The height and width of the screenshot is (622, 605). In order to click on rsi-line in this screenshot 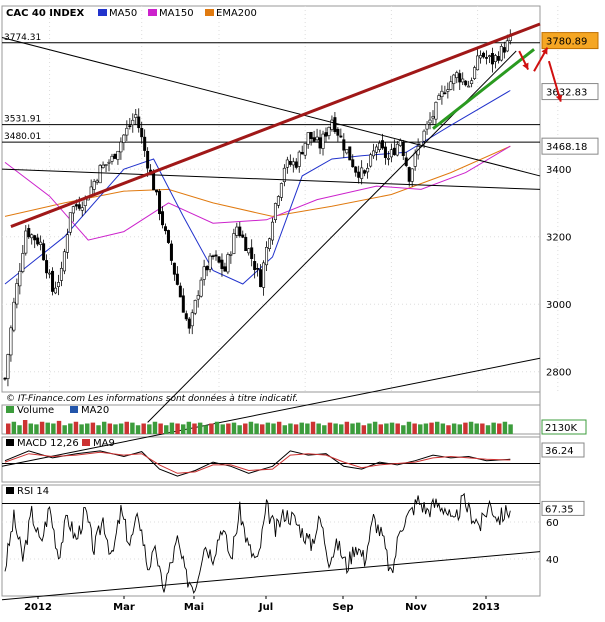, I will do `click(257, 543)`.